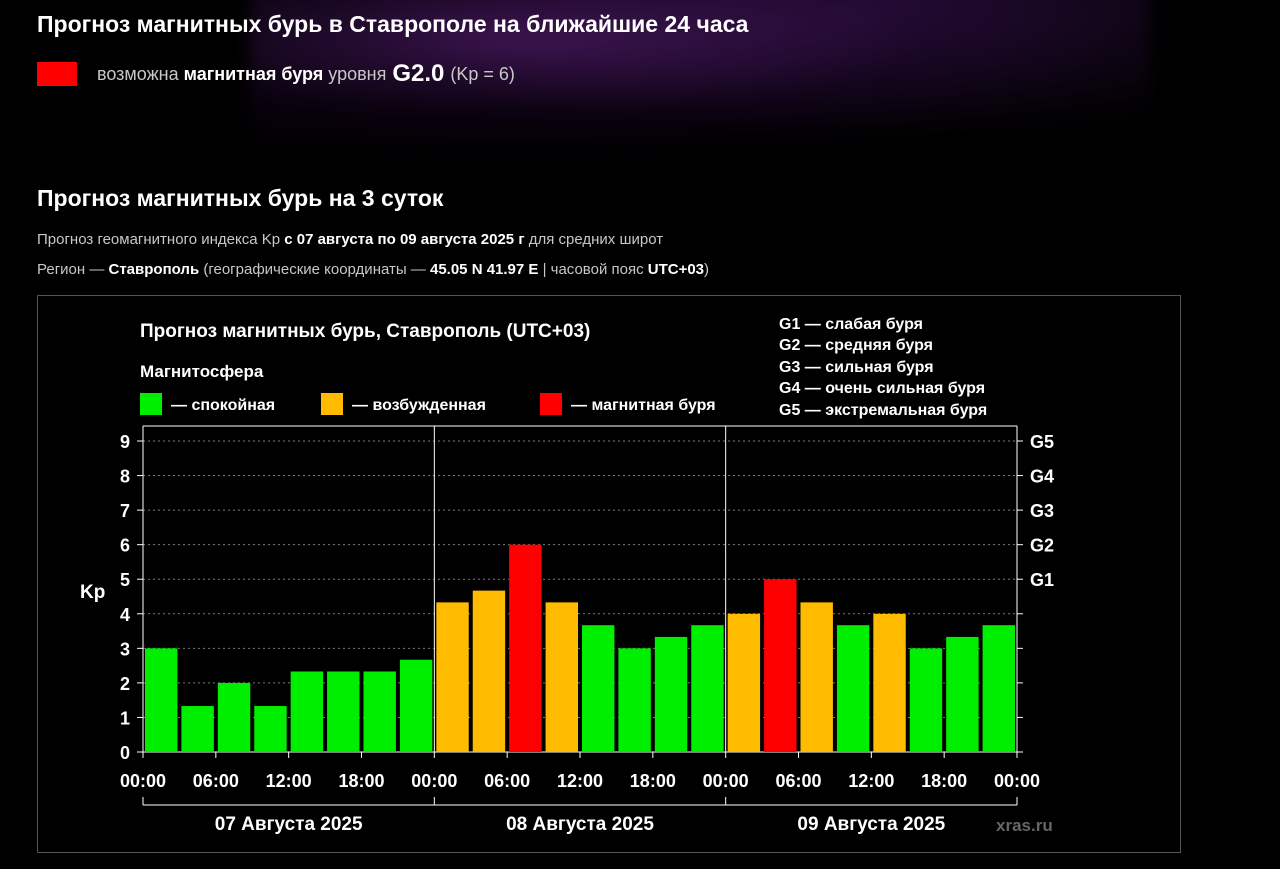 This screenshot has width=1280, height=869. What do you see at coordinates (882, 388) in the screenshot?
I see `g-legend-g4: G4 — очень сильная буря` at bounding box center [882, 388].